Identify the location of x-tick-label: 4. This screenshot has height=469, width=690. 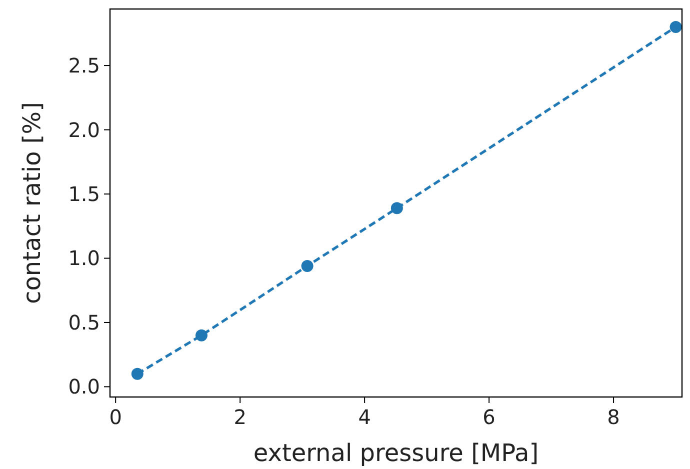
(364, 417).